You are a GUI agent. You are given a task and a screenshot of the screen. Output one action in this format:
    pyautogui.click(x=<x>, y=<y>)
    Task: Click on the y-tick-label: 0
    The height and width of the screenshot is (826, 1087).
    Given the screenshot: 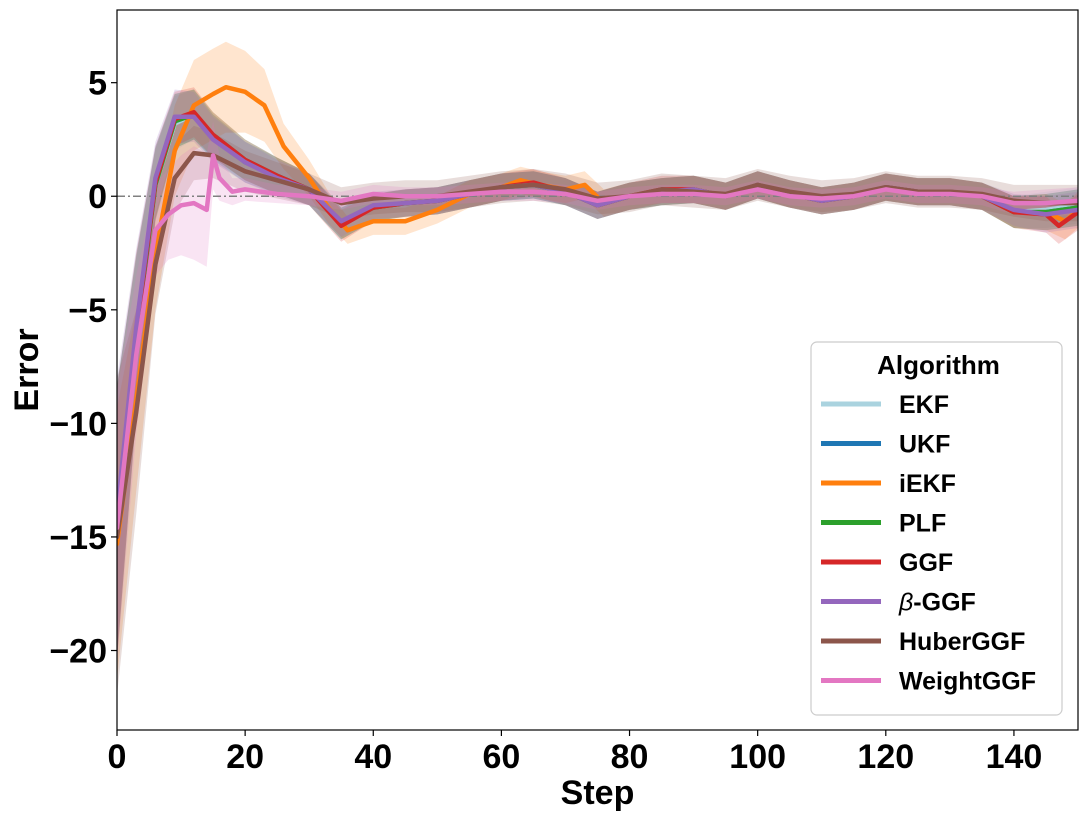 What is the action you would take?
    pyautogui.click(x=97, y=197)
    